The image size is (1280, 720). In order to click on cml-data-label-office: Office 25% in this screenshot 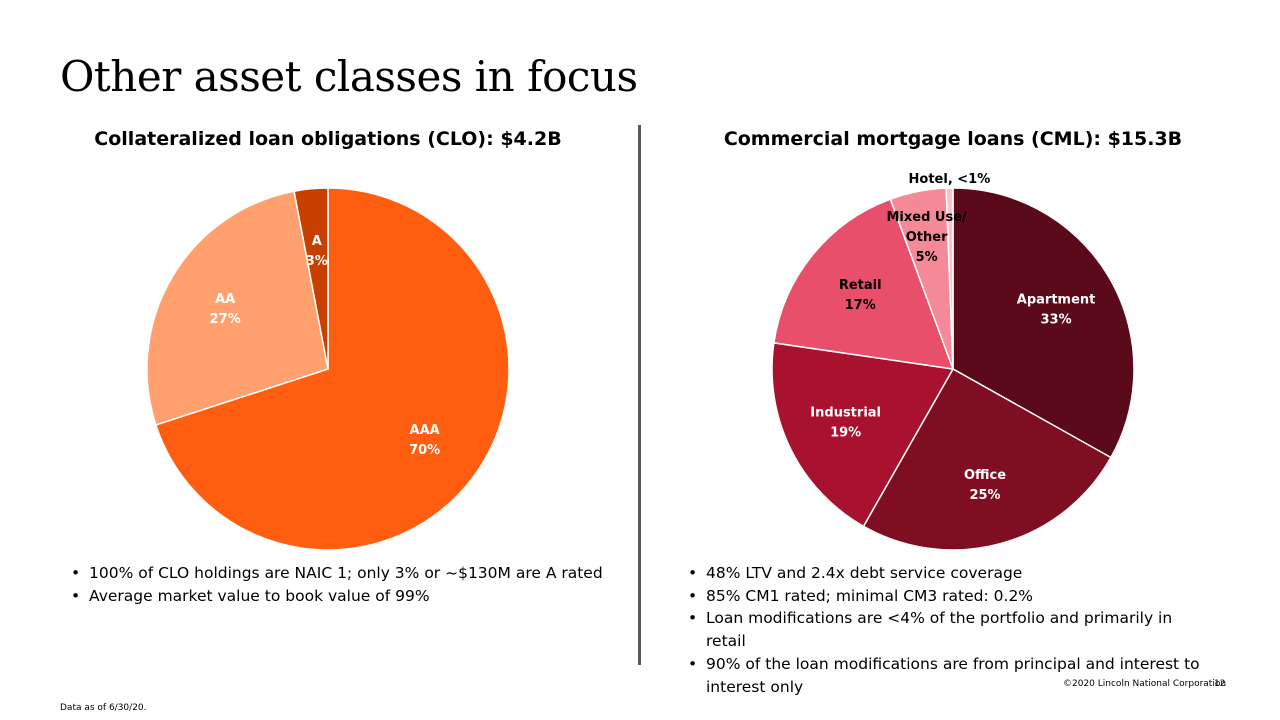, I will do `click(985, 485)`.